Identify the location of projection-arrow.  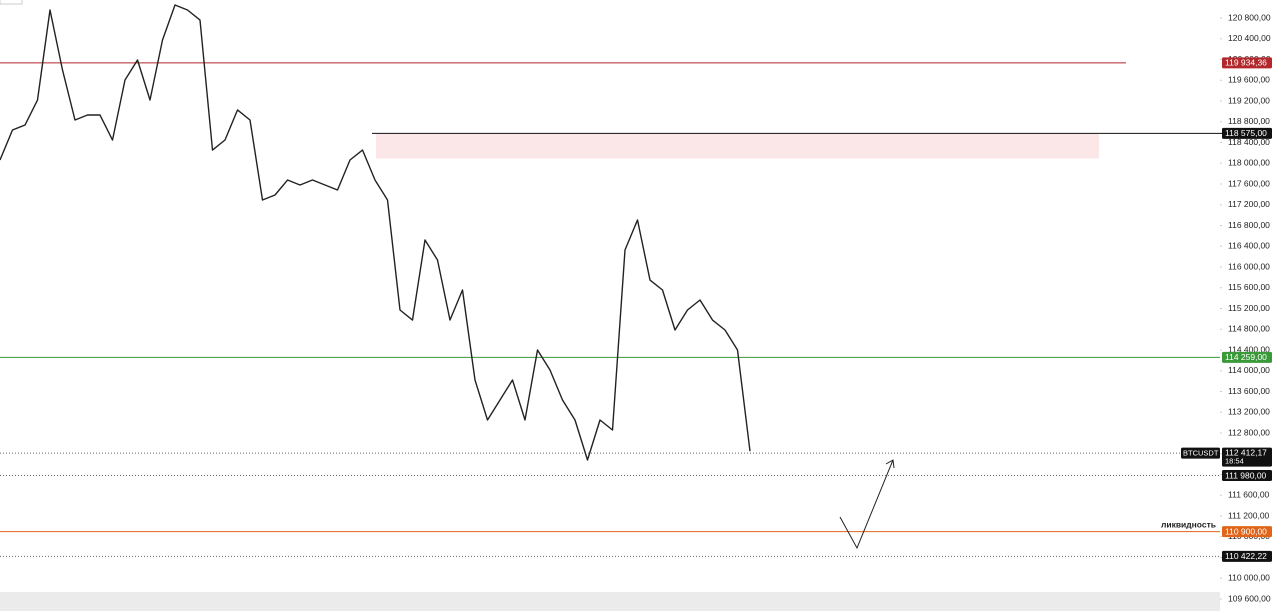
(867, 504).